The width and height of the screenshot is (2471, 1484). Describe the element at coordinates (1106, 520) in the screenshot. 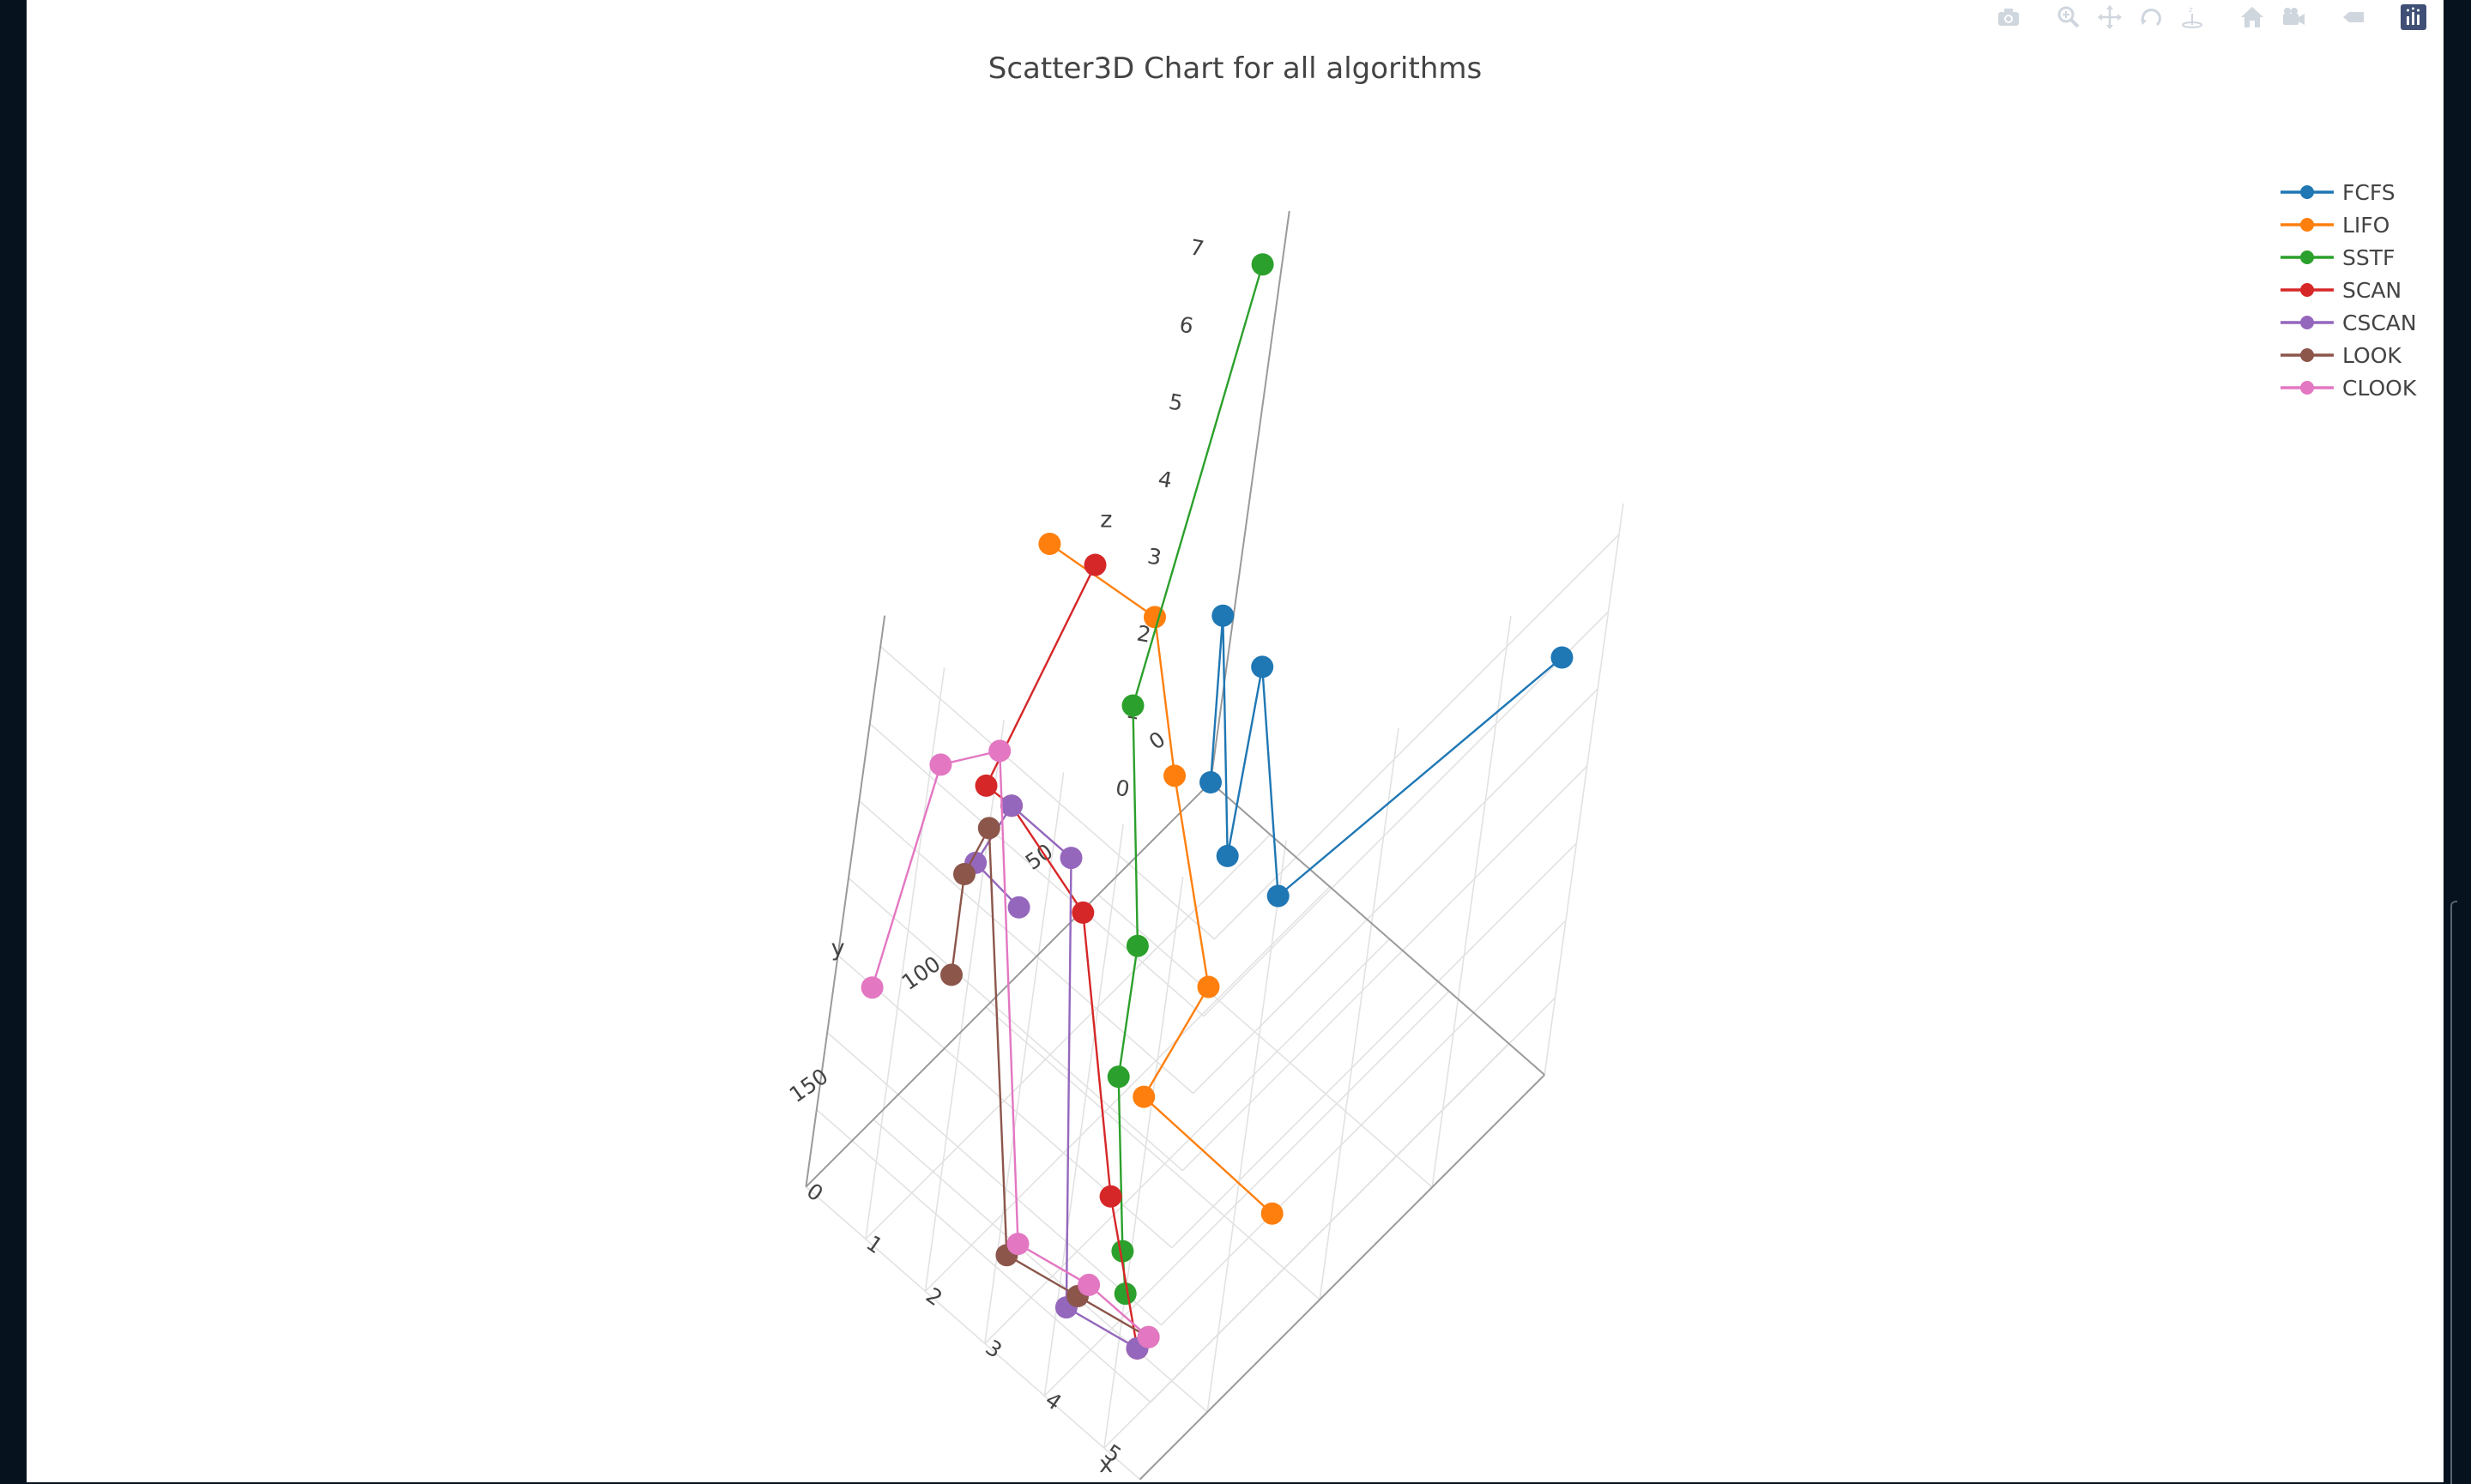

I see `z-axis-title: z` at that location.